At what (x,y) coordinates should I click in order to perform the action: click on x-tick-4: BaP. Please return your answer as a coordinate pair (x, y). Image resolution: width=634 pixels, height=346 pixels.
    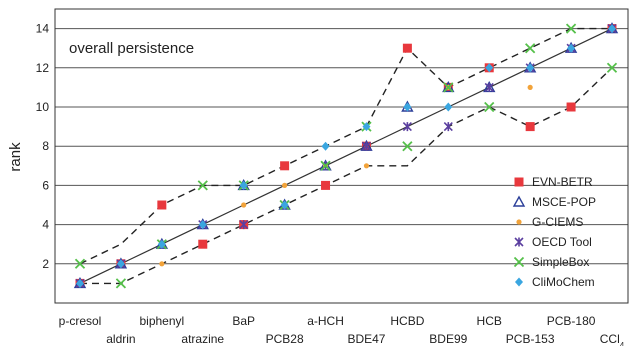
    Looking at the image, I should click on (243, 321).